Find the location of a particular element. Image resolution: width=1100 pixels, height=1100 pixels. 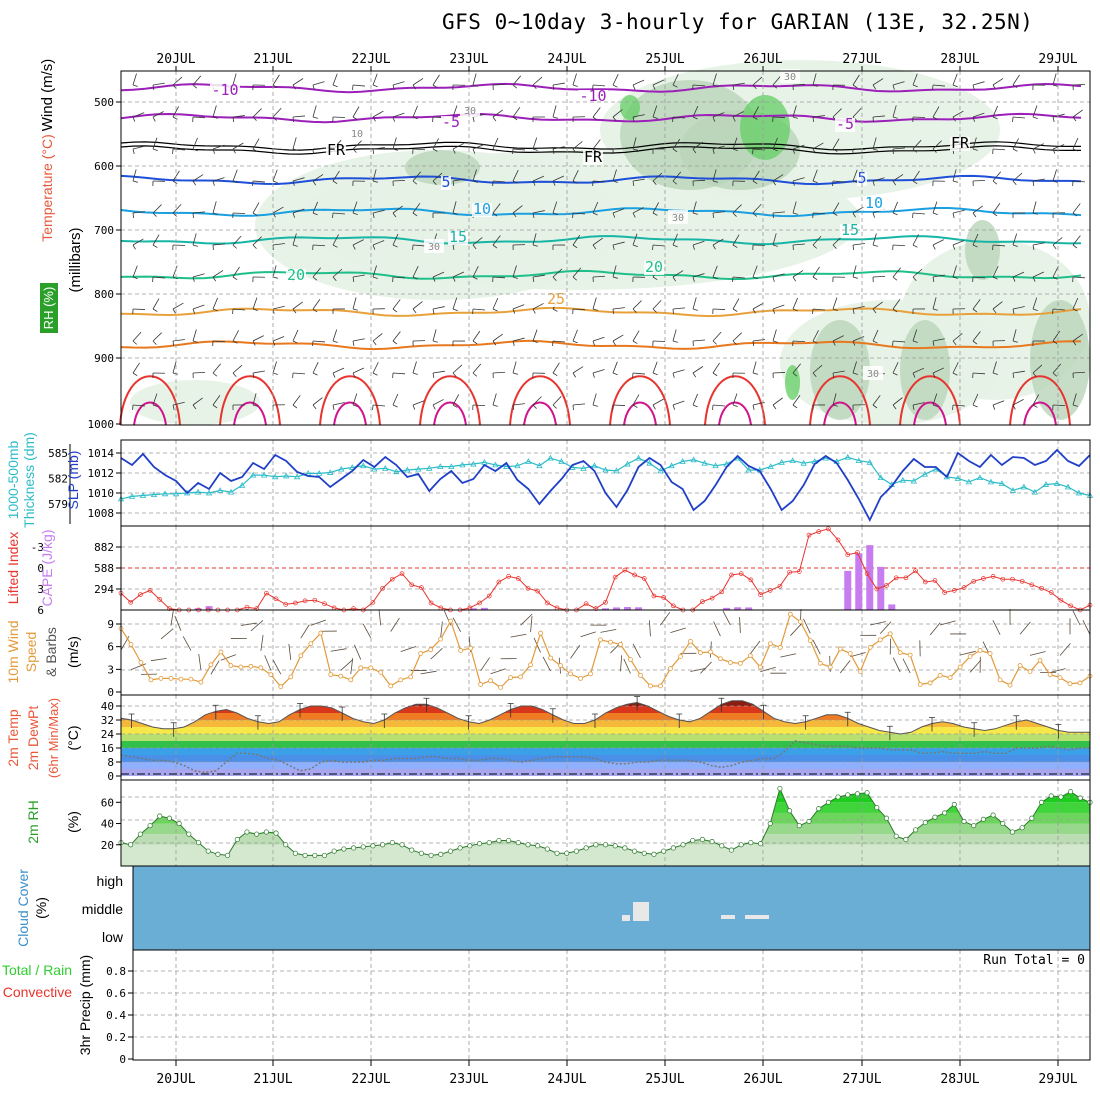

date-label-bottom: 23JUL is located at coordinates (468, 1079).